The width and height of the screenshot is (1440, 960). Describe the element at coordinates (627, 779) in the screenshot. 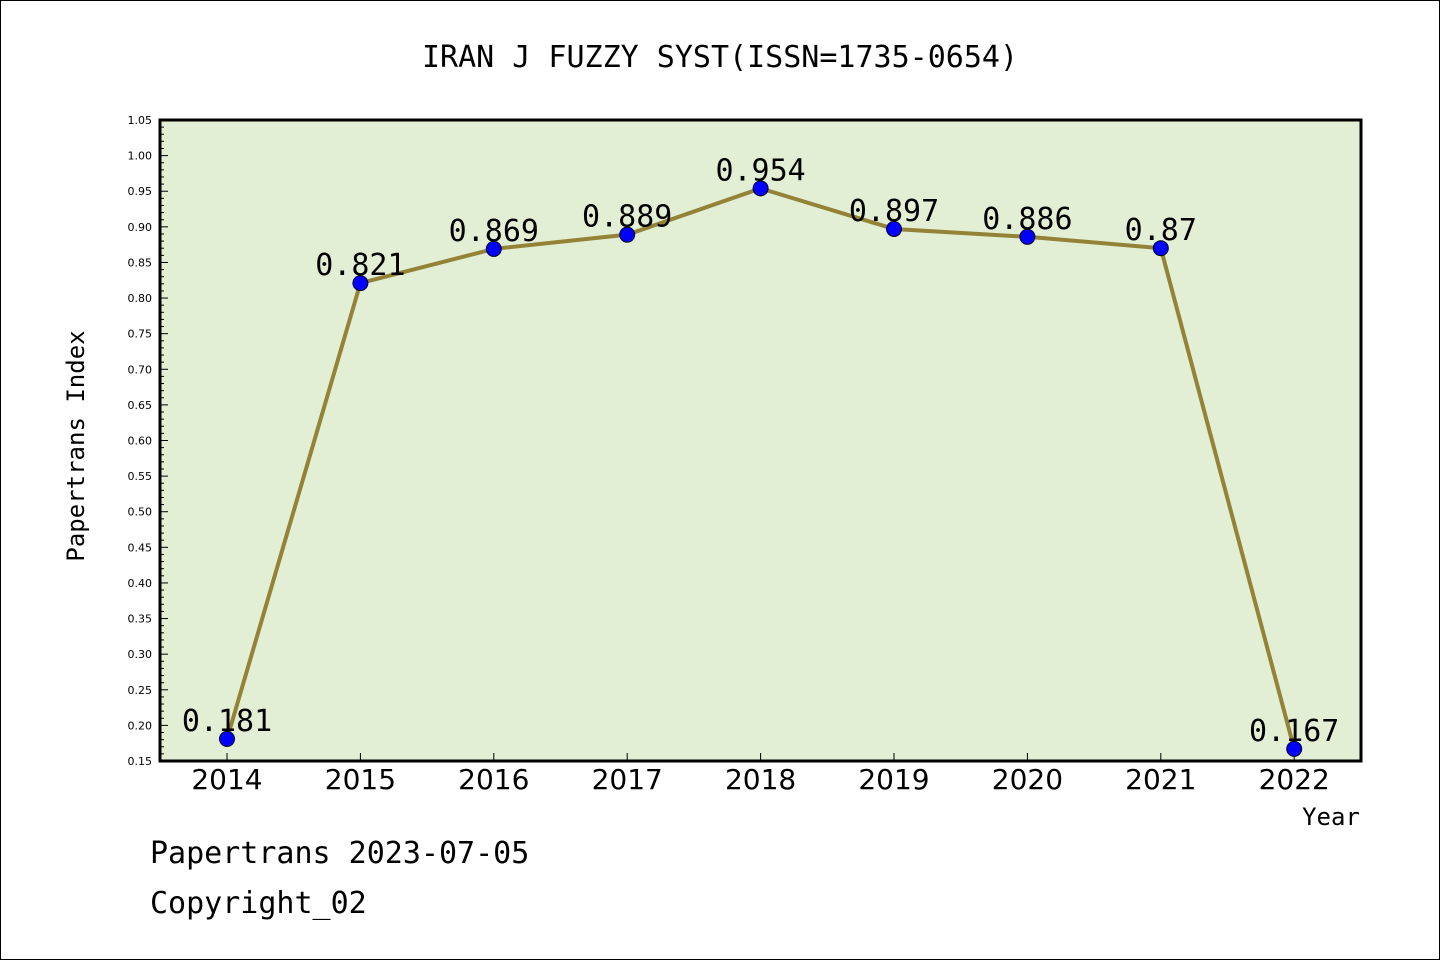

I see `x-tick-label: 2017` at that location.